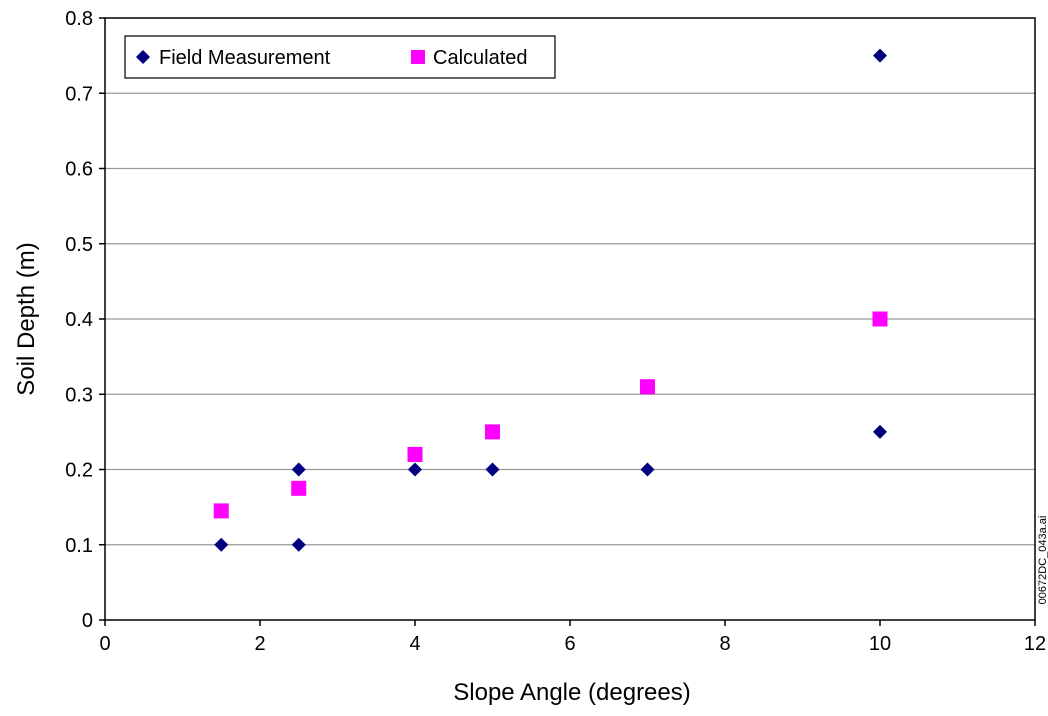 The image size is (1048, 716). What do you see at coordinates (79, 320) in the screenshot?
I see `y-tick-label: 0.4` at bounding box center [79, 320].